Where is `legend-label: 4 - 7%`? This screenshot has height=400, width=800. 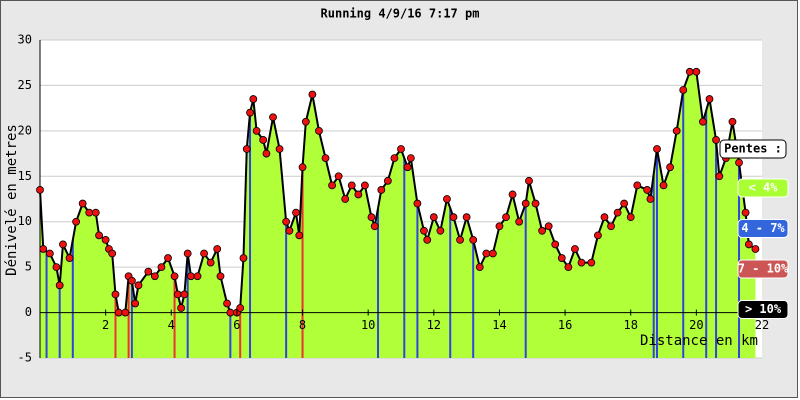
legend-label: 4 - 7% is located at coordinates (763, 228).